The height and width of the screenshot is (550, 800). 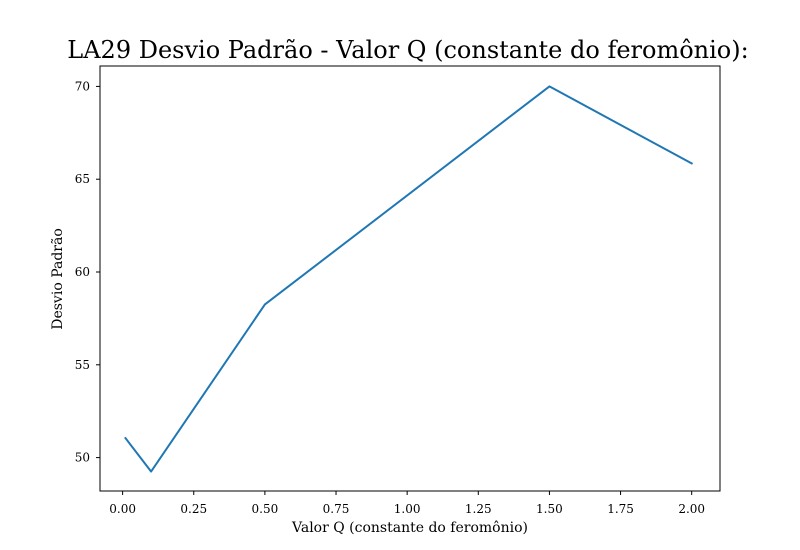 I want to click on x-tick-label: 1.00, so click(x=407, y=509).